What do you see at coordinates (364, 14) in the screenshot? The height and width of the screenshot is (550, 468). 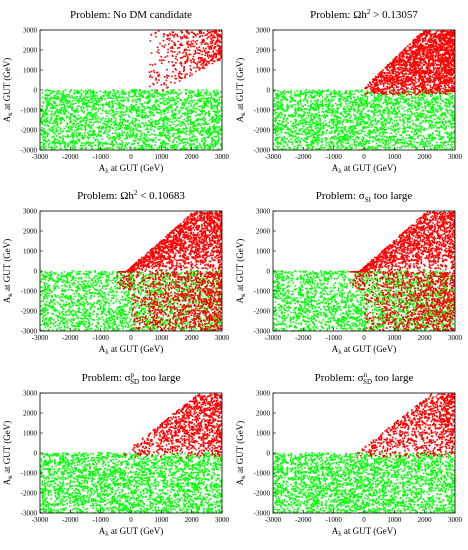 I see `panel-title: Problem: Ωh2 > 0.13057` at bounding box center [364, 14].